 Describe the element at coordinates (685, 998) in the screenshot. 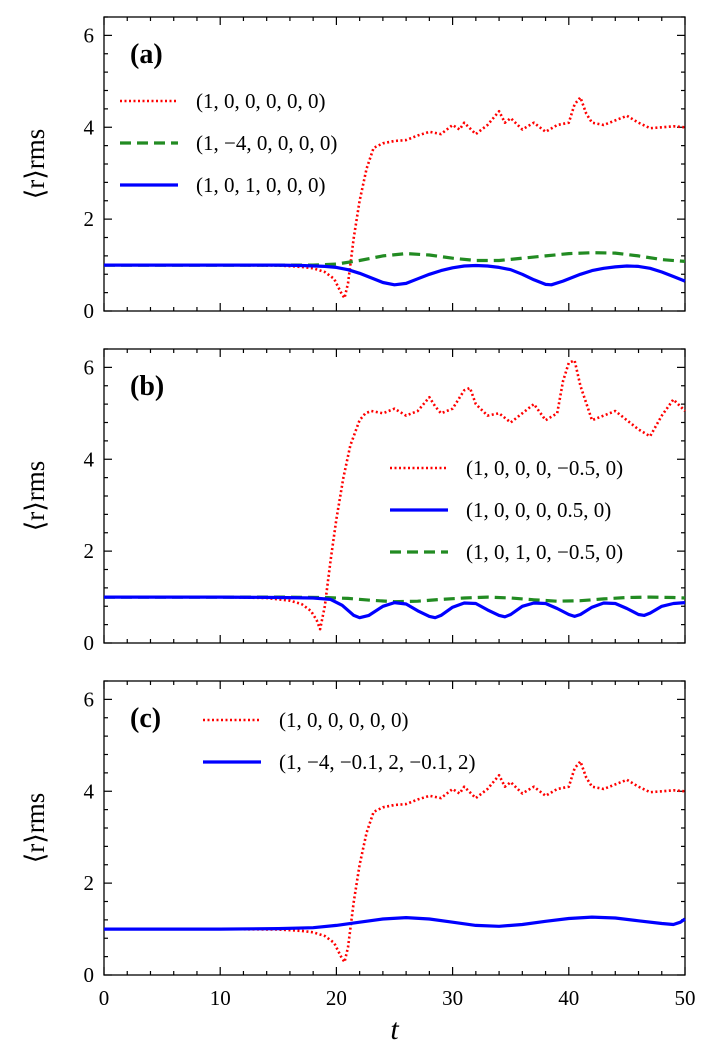

I see `x-tick-label: 50` at that location.